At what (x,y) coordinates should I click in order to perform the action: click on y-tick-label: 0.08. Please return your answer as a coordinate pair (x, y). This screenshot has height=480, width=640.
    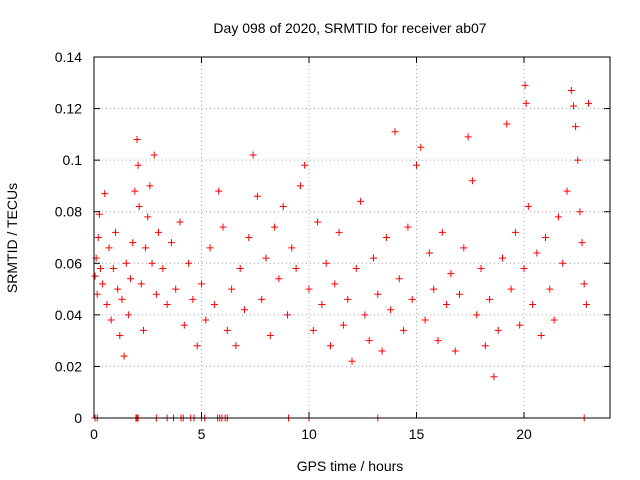
    Looking at the image, I should click on (68, 212).